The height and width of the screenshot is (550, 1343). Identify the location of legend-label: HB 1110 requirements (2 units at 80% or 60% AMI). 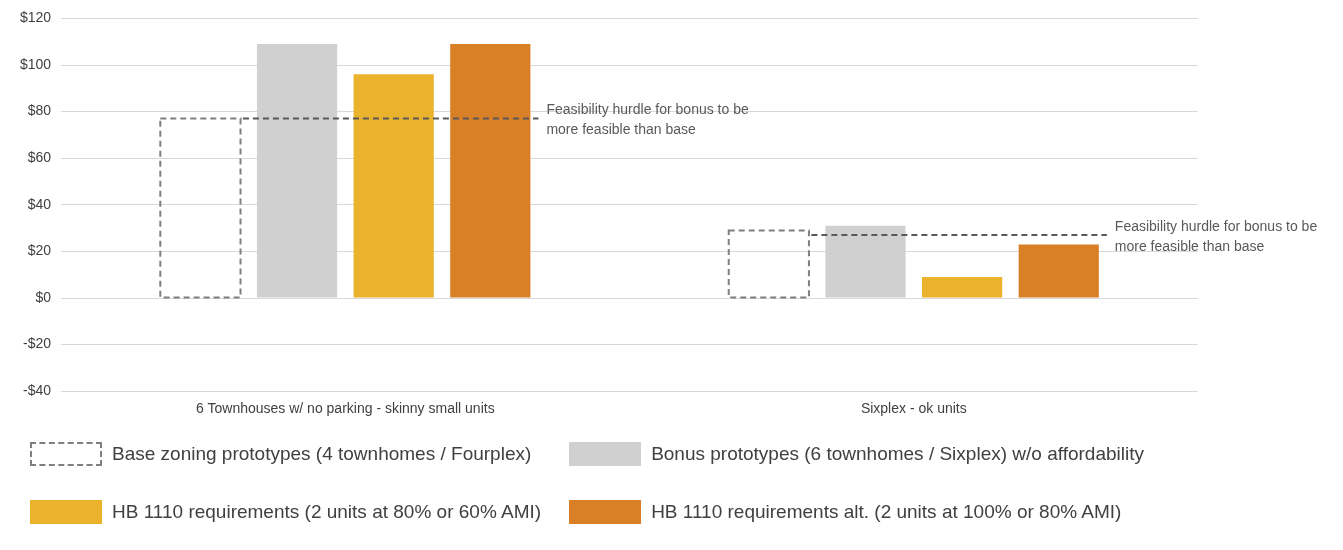
(327, 512).